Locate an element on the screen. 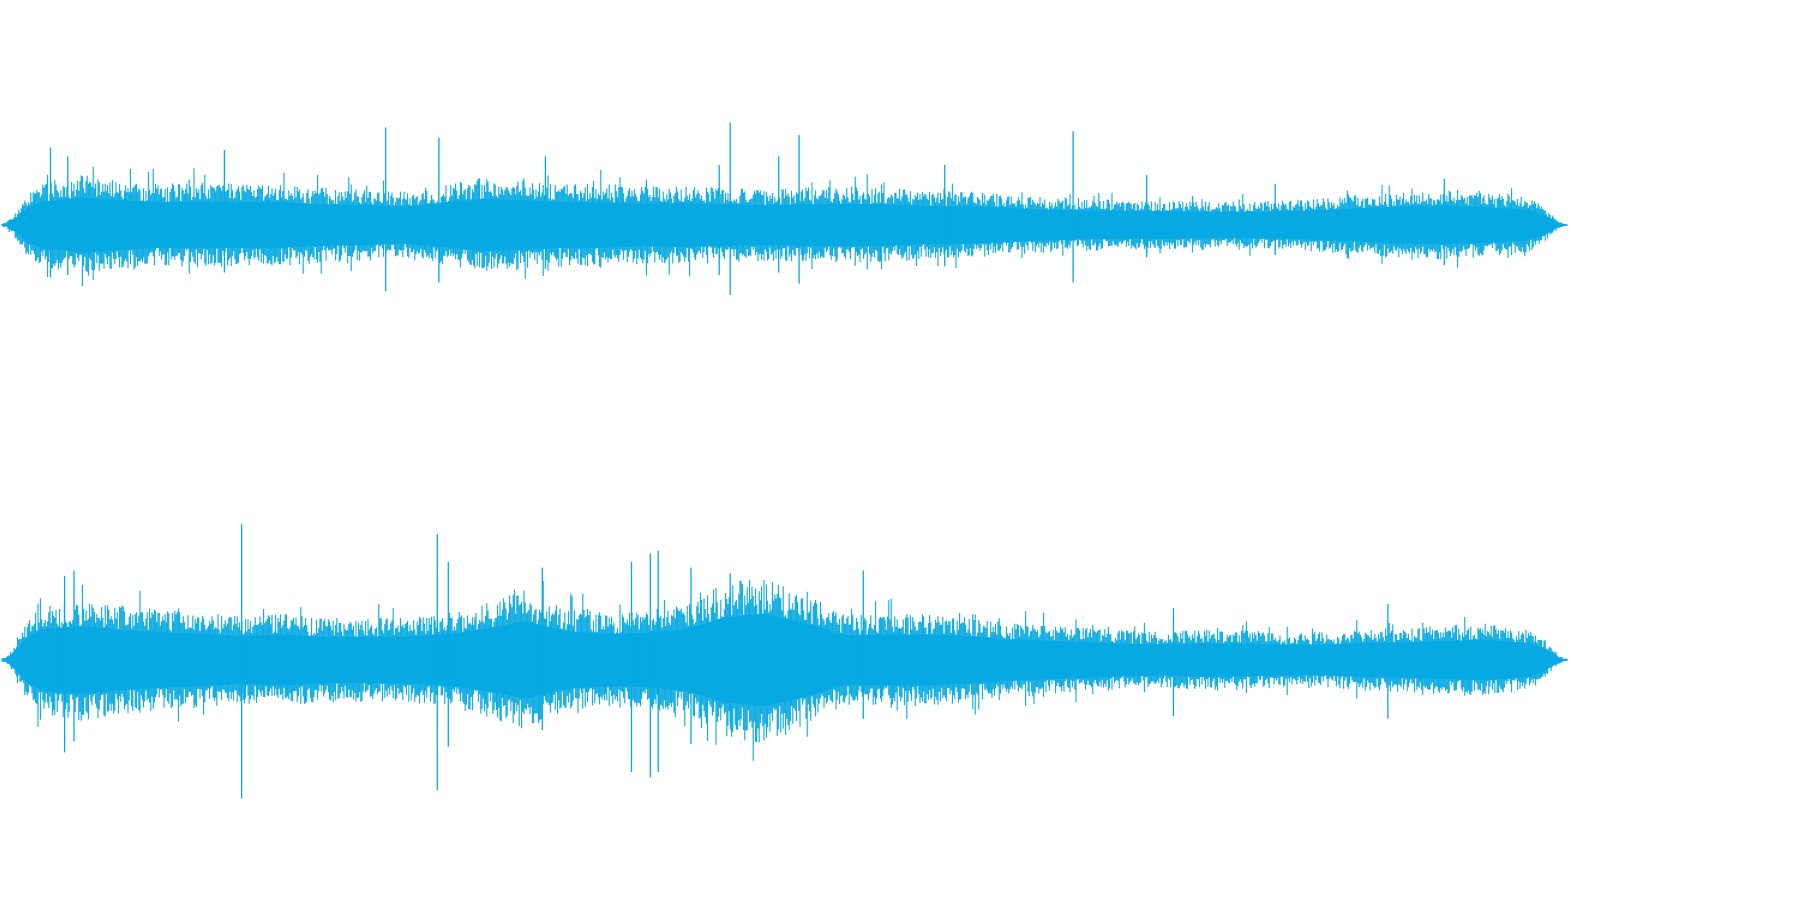 The width and height of the screenshot is (1800, 900). waveform-core-left is located at coordinates (785, 225).